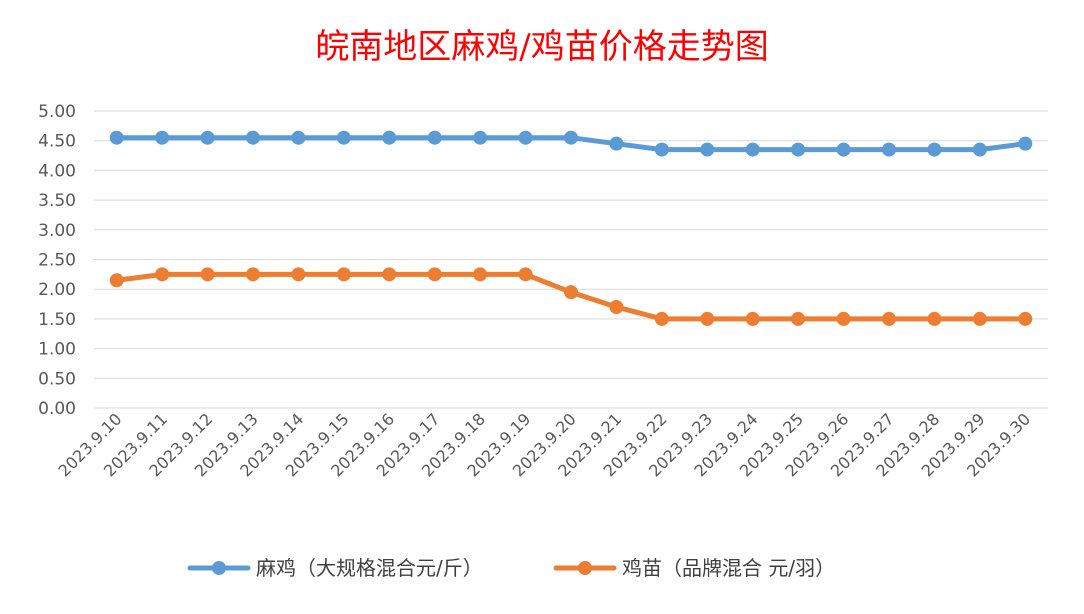 This screenshot has height=614, width=1084. Describe the element at coordinates (57, 290) in the screenshot. I see `y-tick-label: 2.00` at that location.